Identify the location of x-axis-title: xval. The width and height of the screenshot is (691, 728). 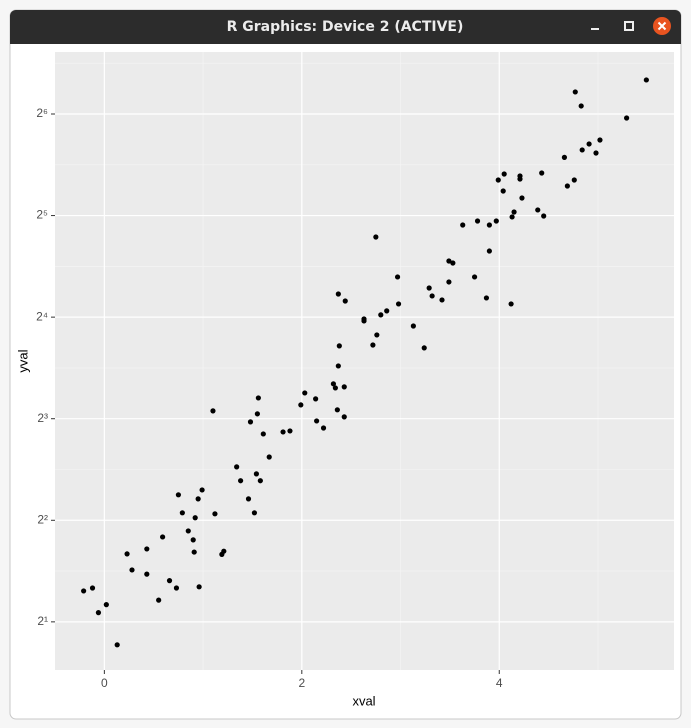
(363, 700).